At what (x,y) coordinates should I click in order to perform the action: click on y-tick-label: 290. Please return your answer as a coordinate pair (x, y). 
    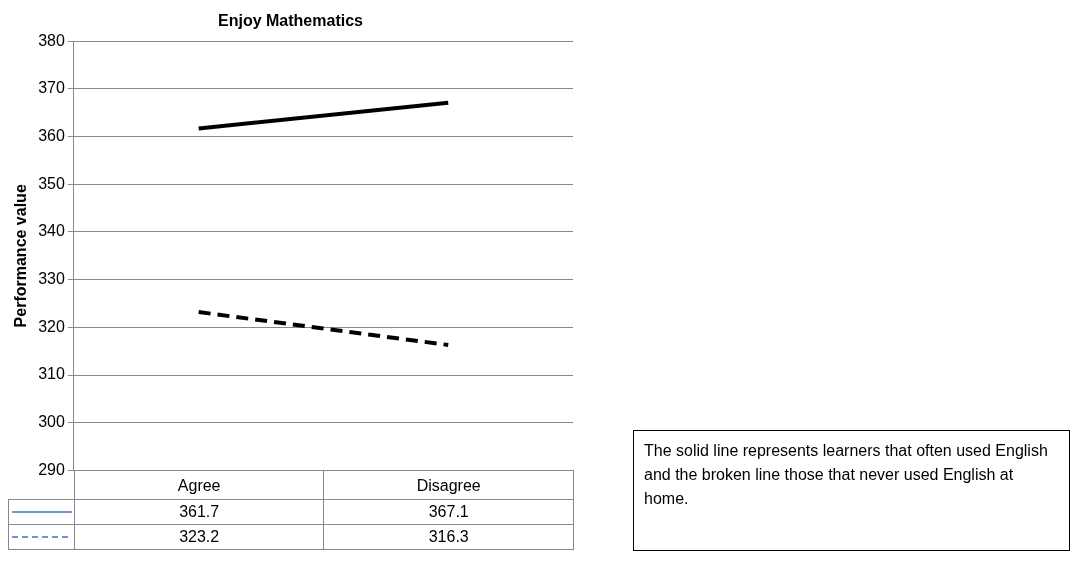
    Looking at the image, I should click on (51, 469).